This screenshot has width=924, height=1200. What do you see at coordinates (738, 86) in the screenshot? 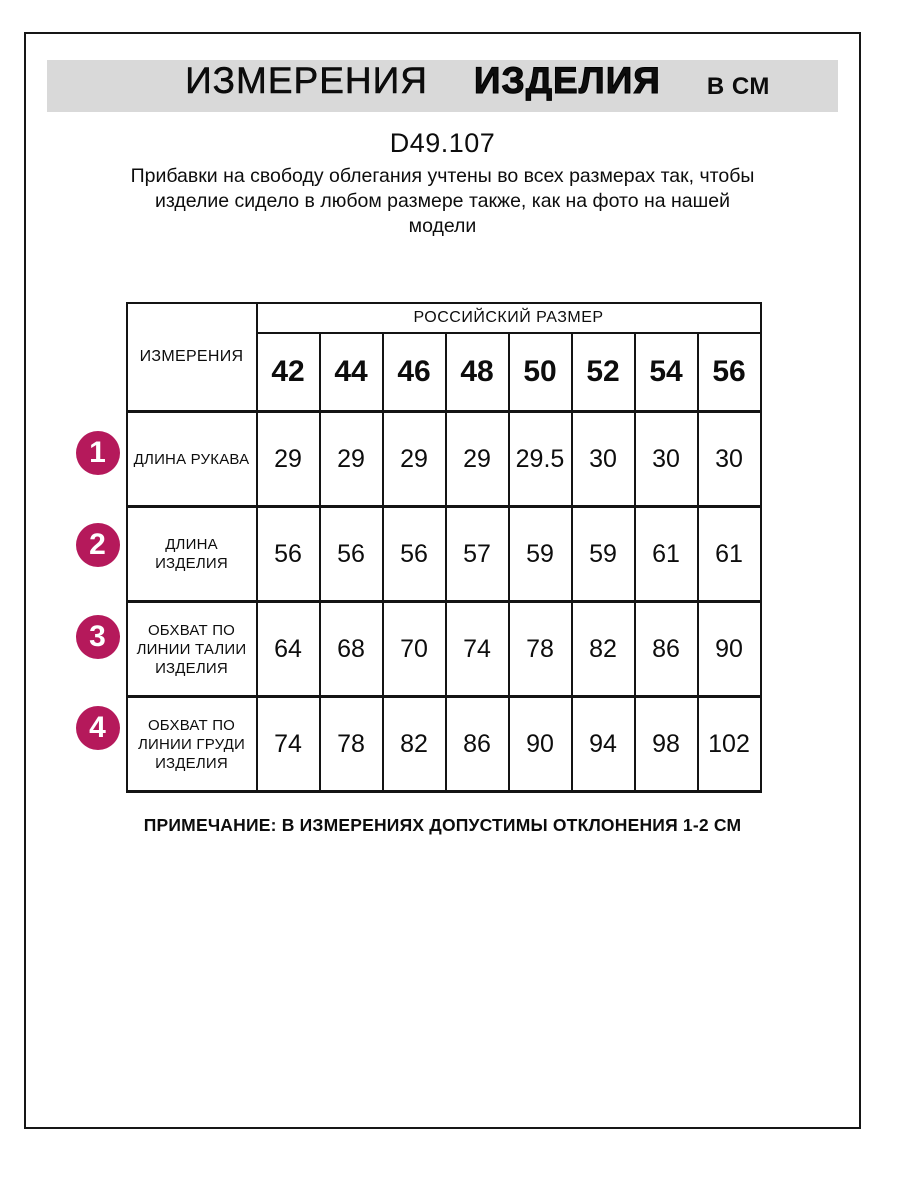
I see `banner-word-units: В СМ` at bounding box center [738, 86].